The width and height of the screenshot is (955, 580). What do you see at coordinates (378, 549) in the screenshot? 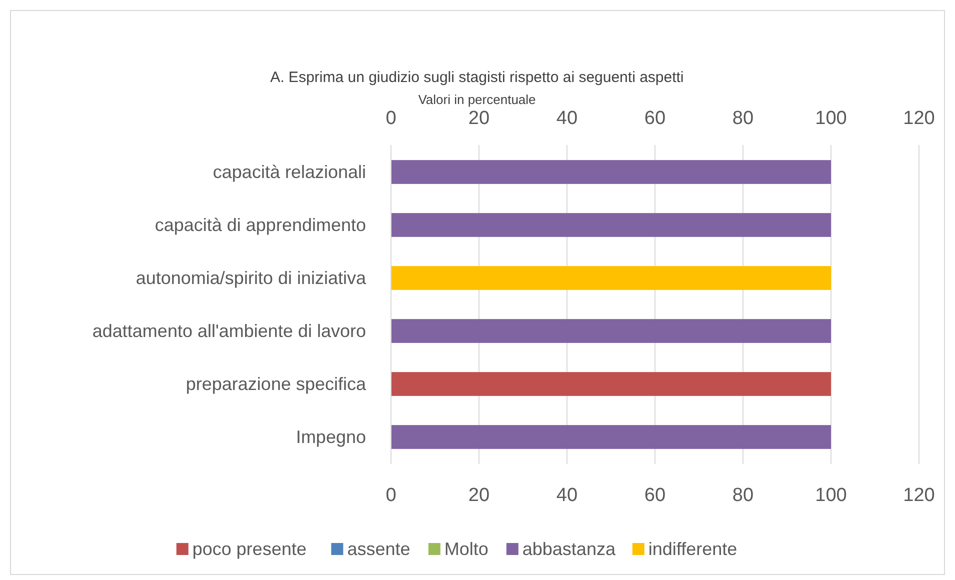
I see `legend-label: assente` at bounding box center [378, 549].